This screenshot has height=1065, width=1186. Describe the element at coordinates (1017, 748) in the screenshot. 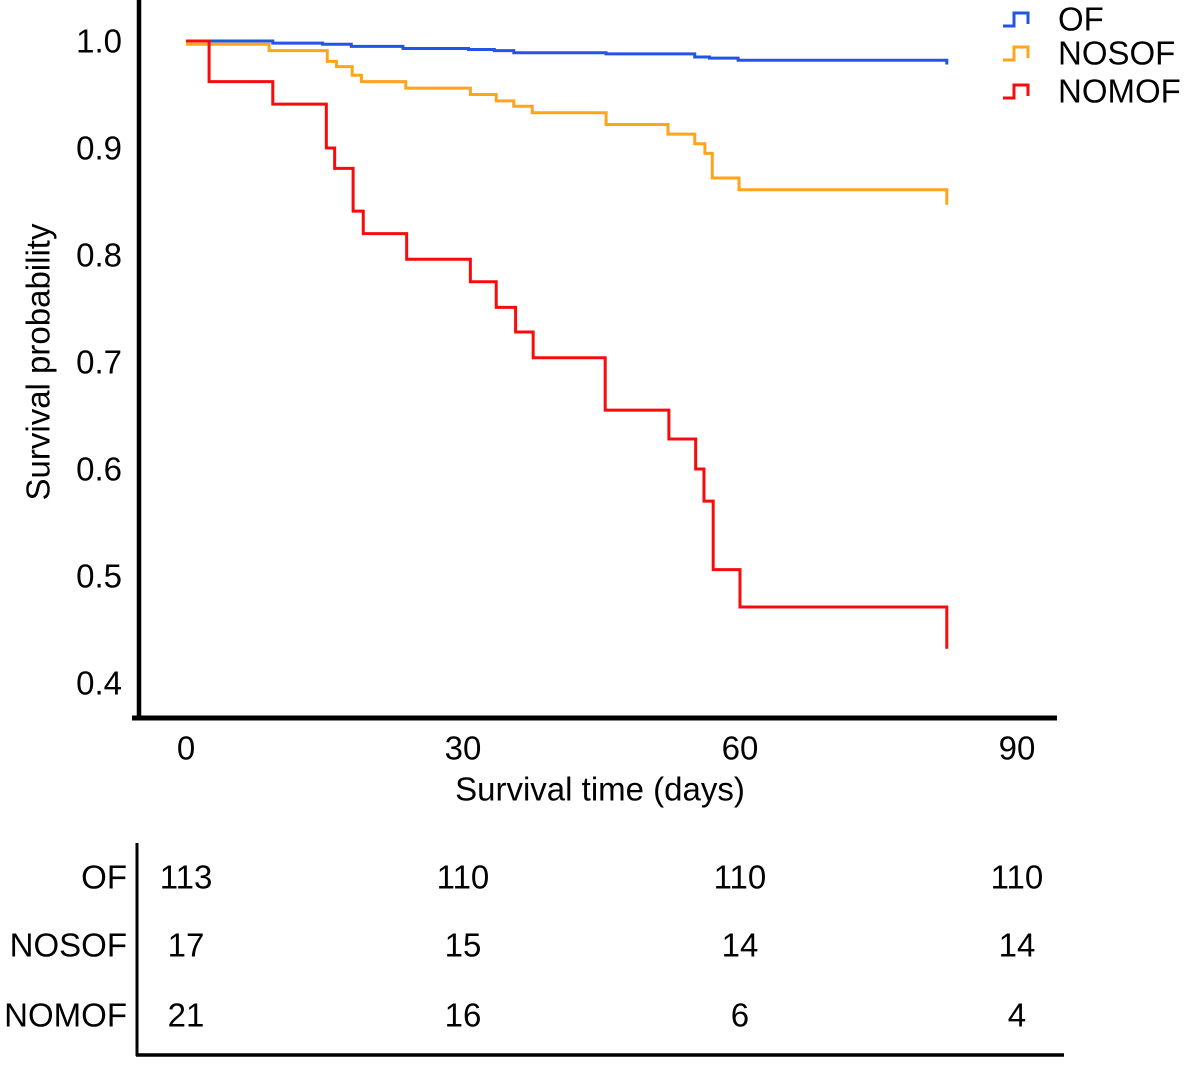

I see `x-tick-label: 90` at that location.